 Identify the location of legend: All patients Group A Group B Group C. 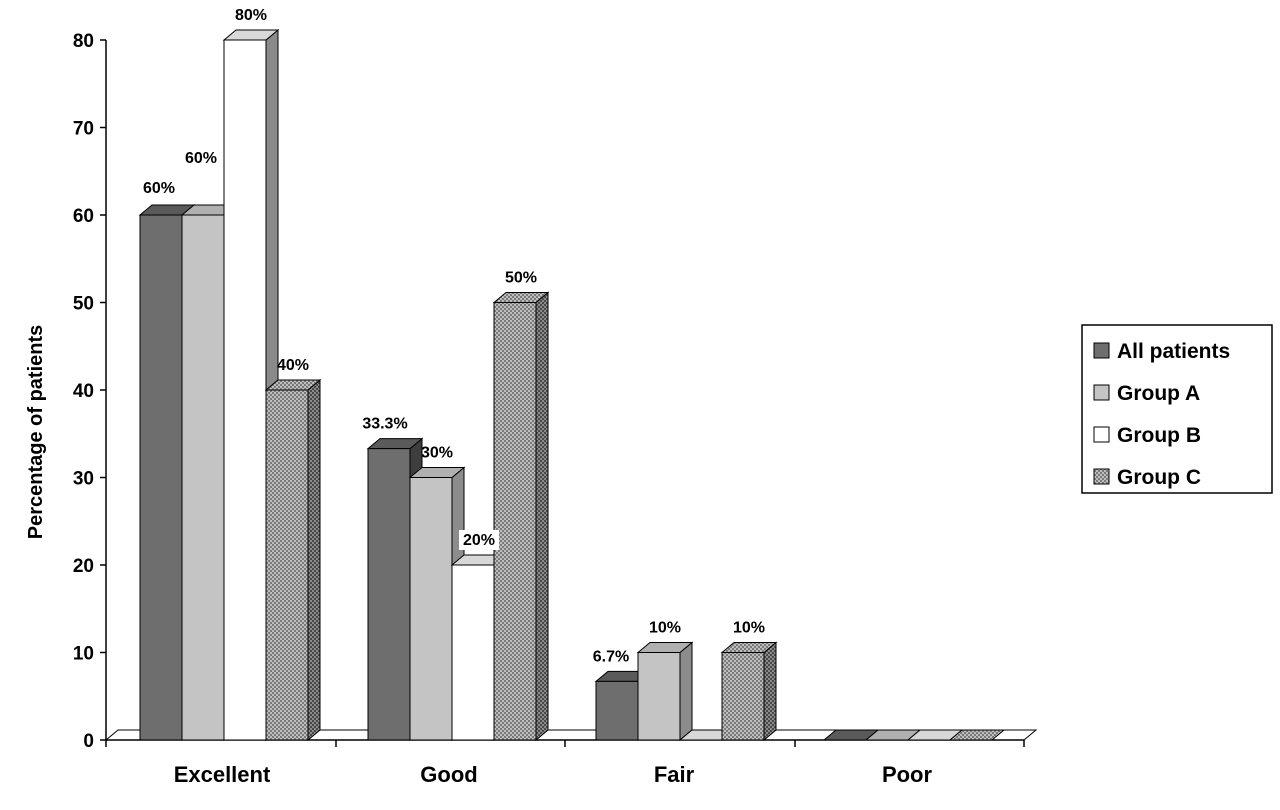
(1177, 409).